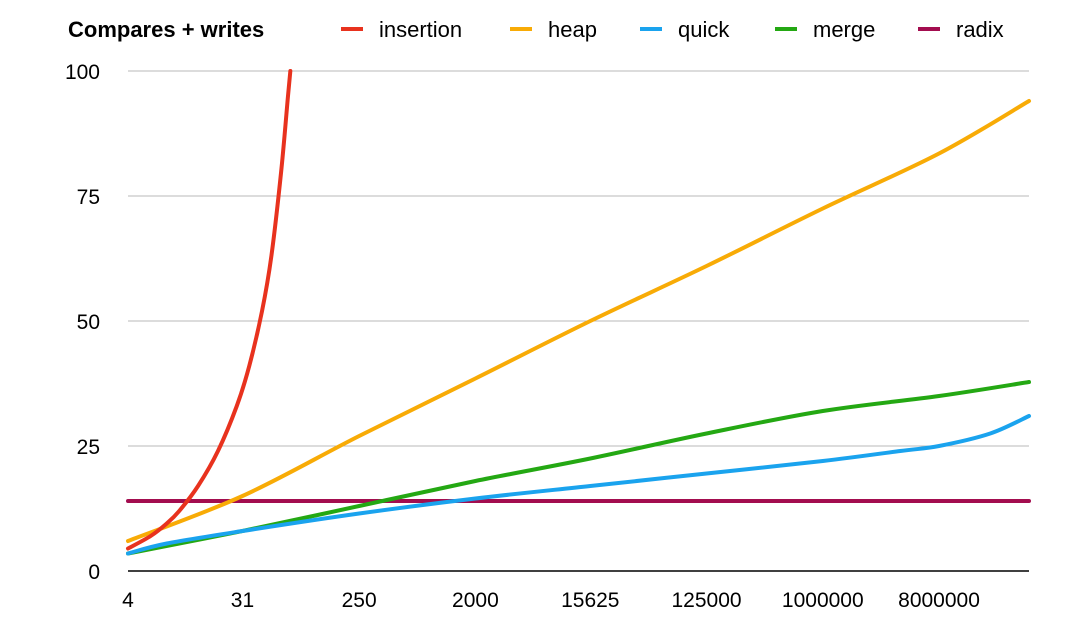  What do you see at coordinates (475, 600) in the screenshot?
I see `x-tick-label-2000: 2000` at bounding box center [475, 600].